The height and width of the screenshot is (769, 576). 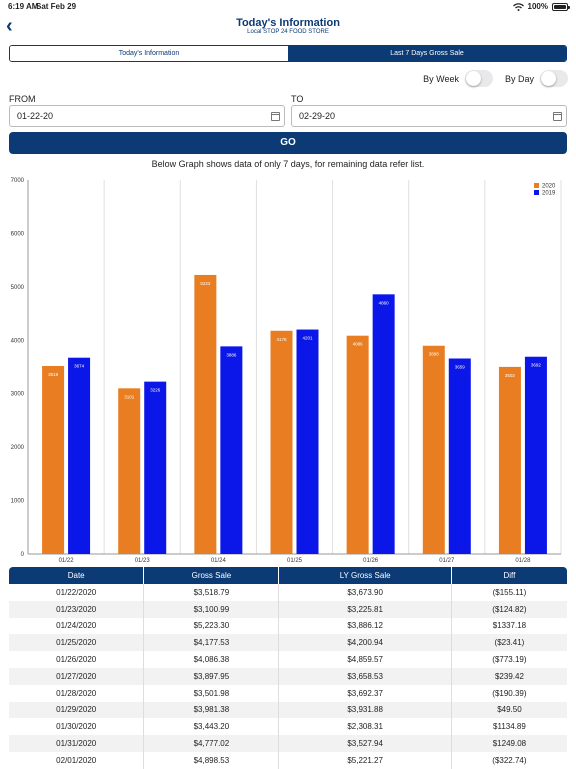 What do you see at coordinates (219, 561) in the screenshot?
I see `x-tick-label: 01/24` at bounding box center [219, 561].